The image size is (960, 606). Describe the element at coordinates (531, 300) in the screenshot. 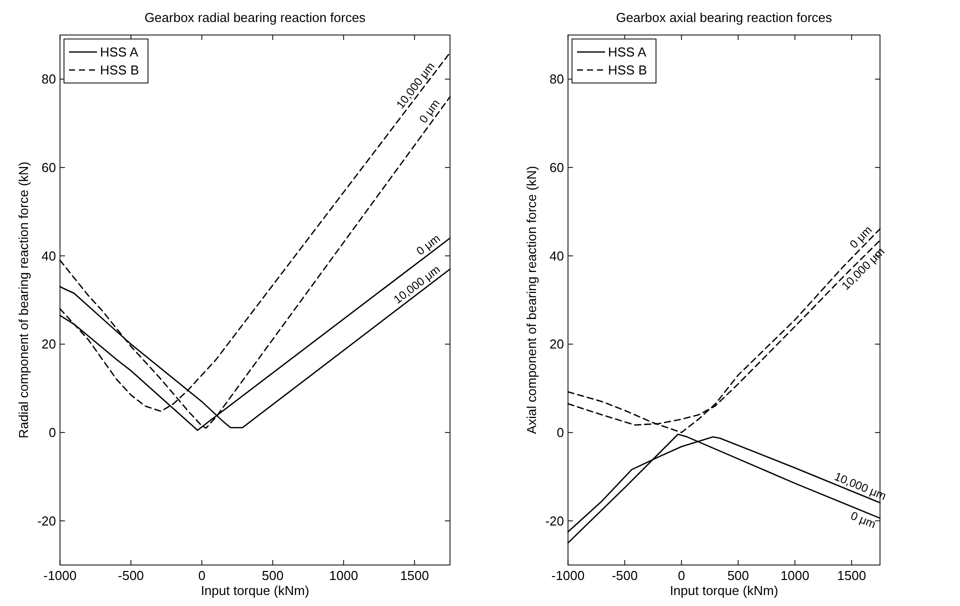

I see `y-axis-title: Axial component of bearing reaction force (kN)` at that location.